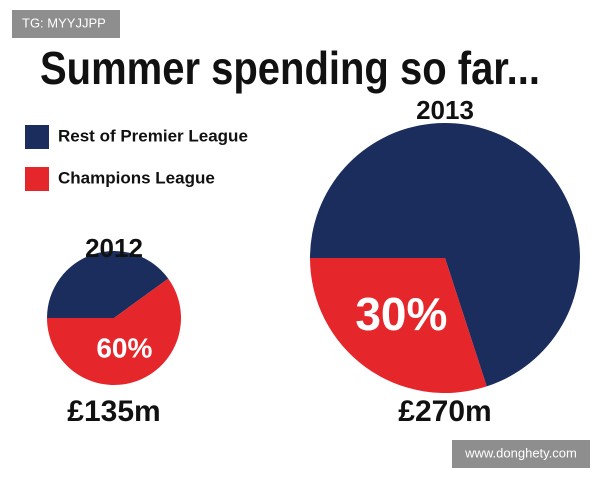  Describe the element at coordinates (153, 135) in the screenshot. I see `legend-label: Rest of Premier League` at that location.